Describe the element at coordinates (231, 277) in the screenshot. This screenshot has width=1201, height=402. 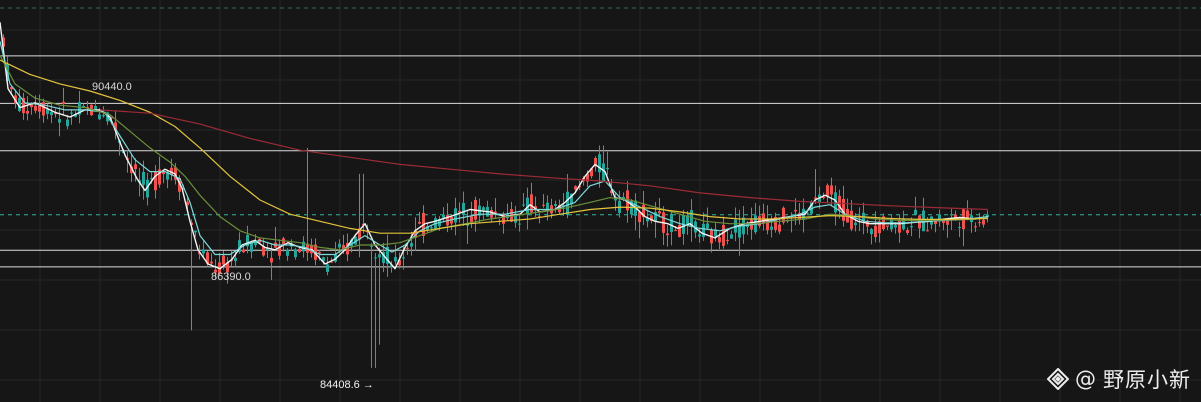
I see `low-price-label: 86390.0` at that location.